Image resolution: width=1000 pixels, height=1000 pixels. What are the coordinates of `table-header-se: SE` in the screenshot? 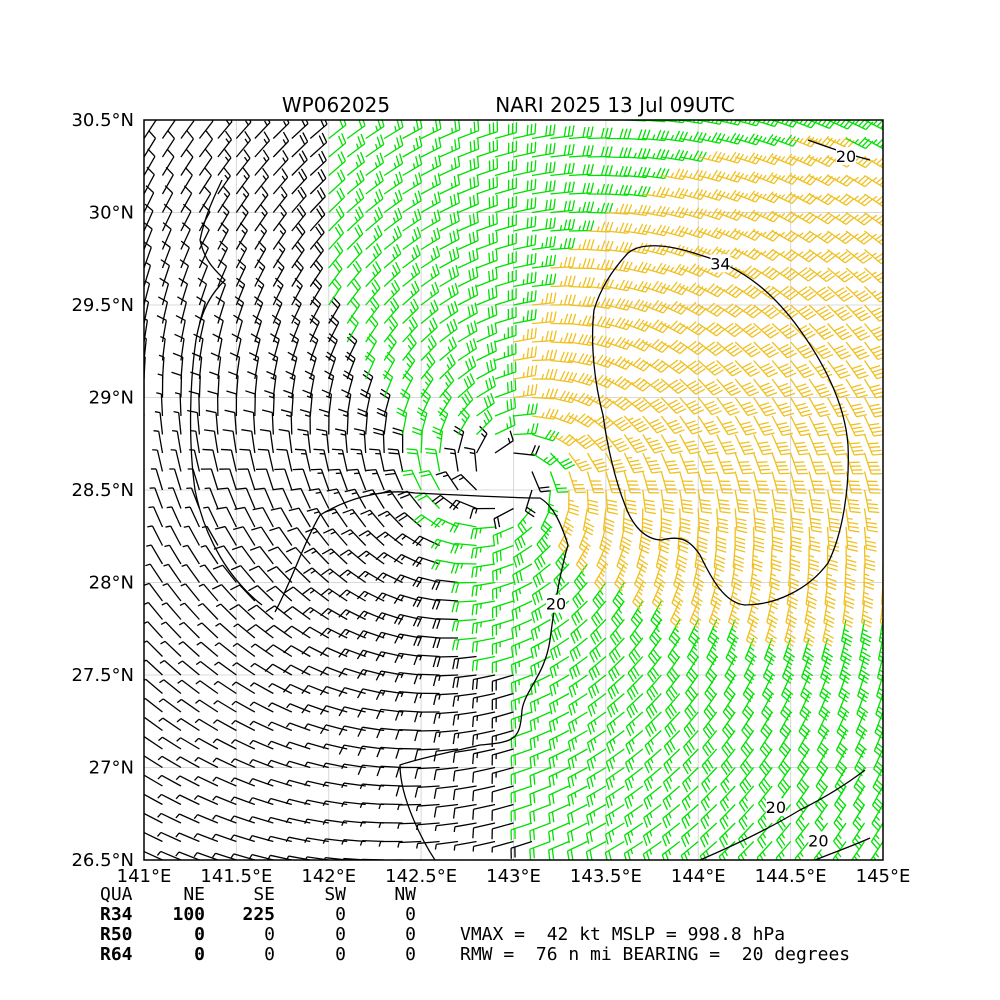 It's located at (264, 894).